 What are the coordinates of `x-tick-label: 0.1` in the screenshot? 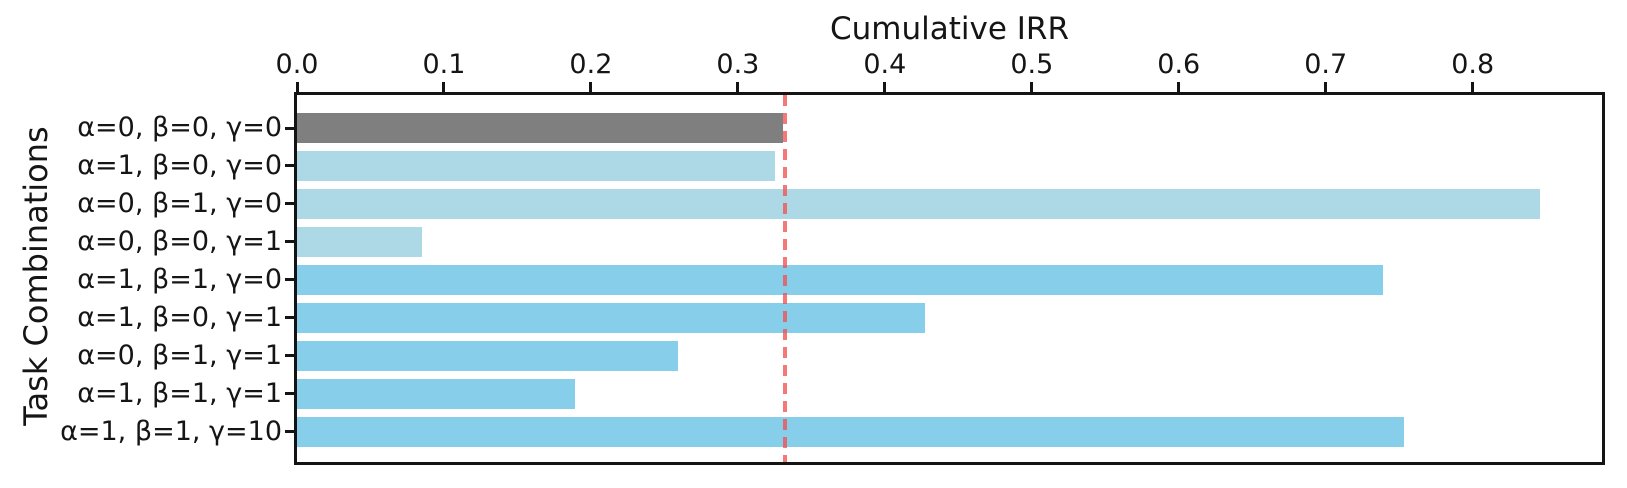 It's located at (444, 64).